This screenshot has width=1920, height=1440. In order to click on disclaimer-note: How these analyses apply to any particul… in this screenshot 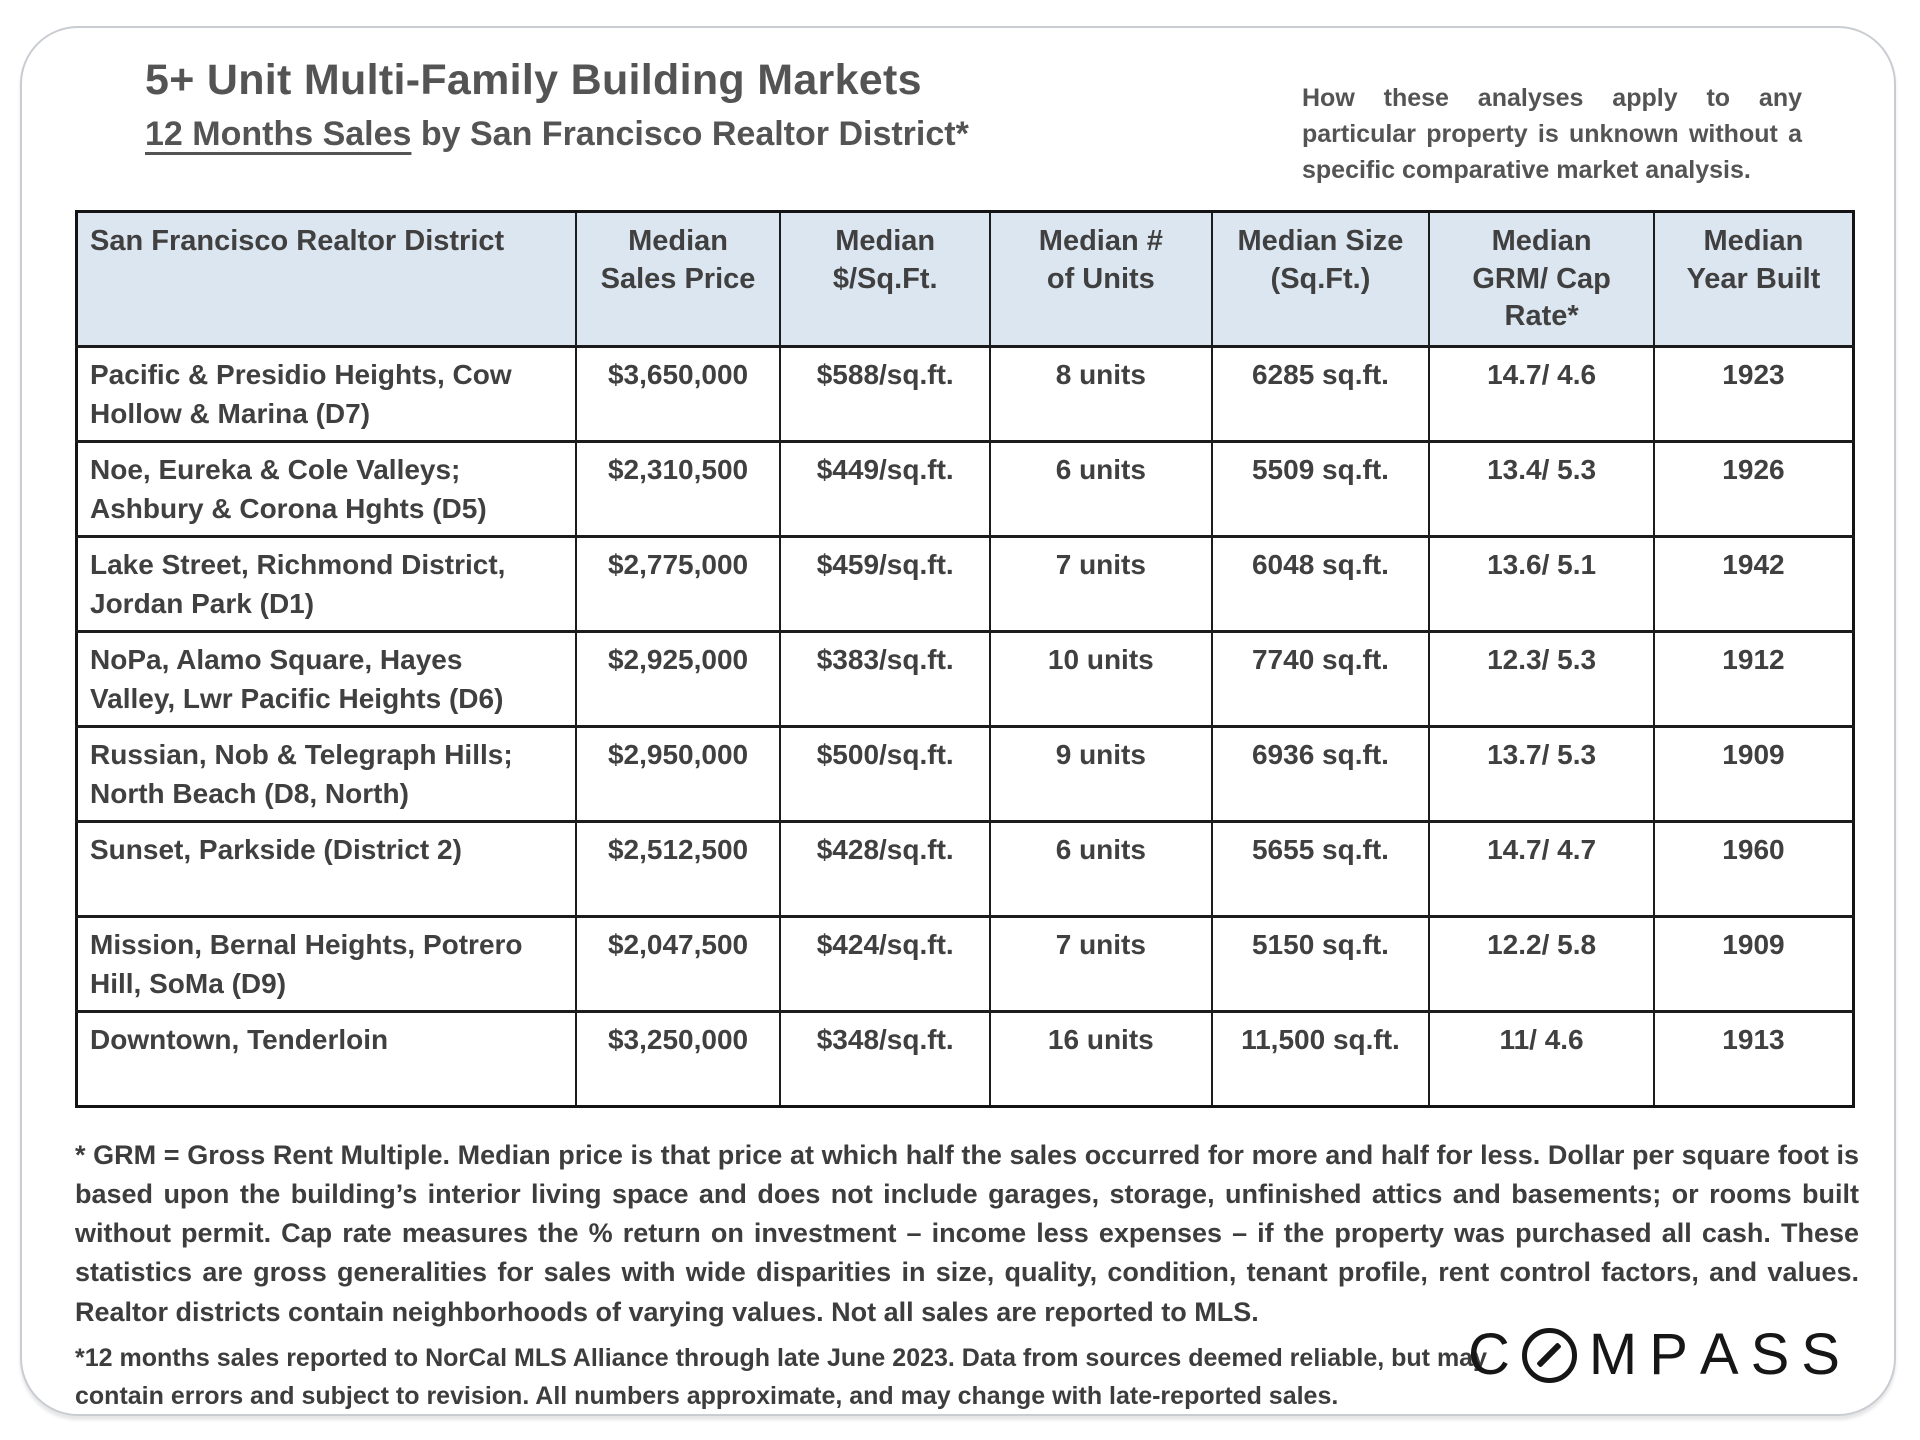, I will do `click(1552, 134)`.